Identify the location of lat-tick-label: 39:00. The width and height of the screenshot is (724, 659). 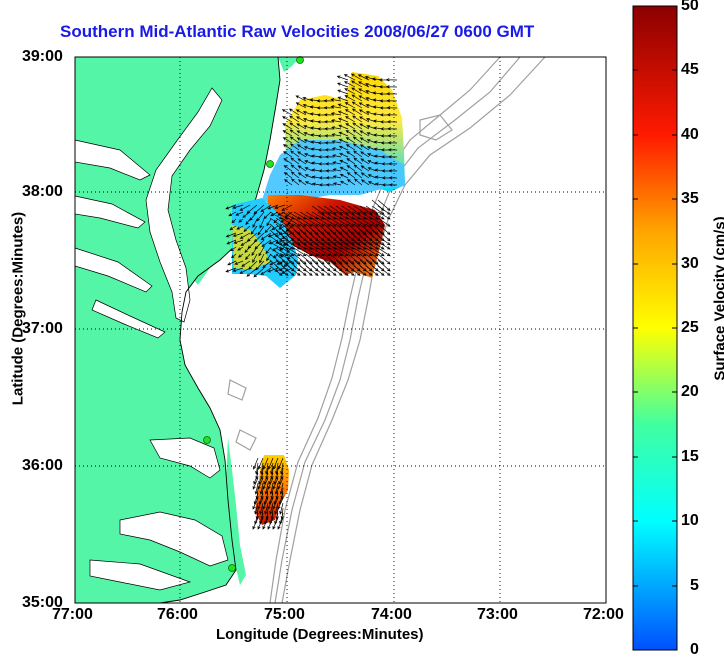
(42, 56).